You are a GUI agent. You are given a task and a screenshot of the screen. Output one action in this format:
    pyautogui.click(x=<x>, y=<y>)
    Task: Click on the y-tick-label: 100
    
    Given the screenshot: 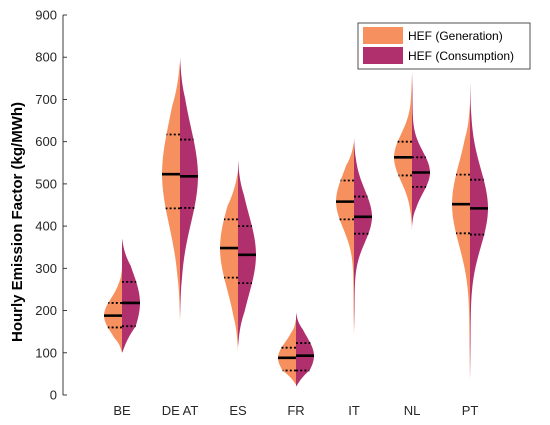 What is the action you would take?
    pyautogui.click(x=46, y=352)
    